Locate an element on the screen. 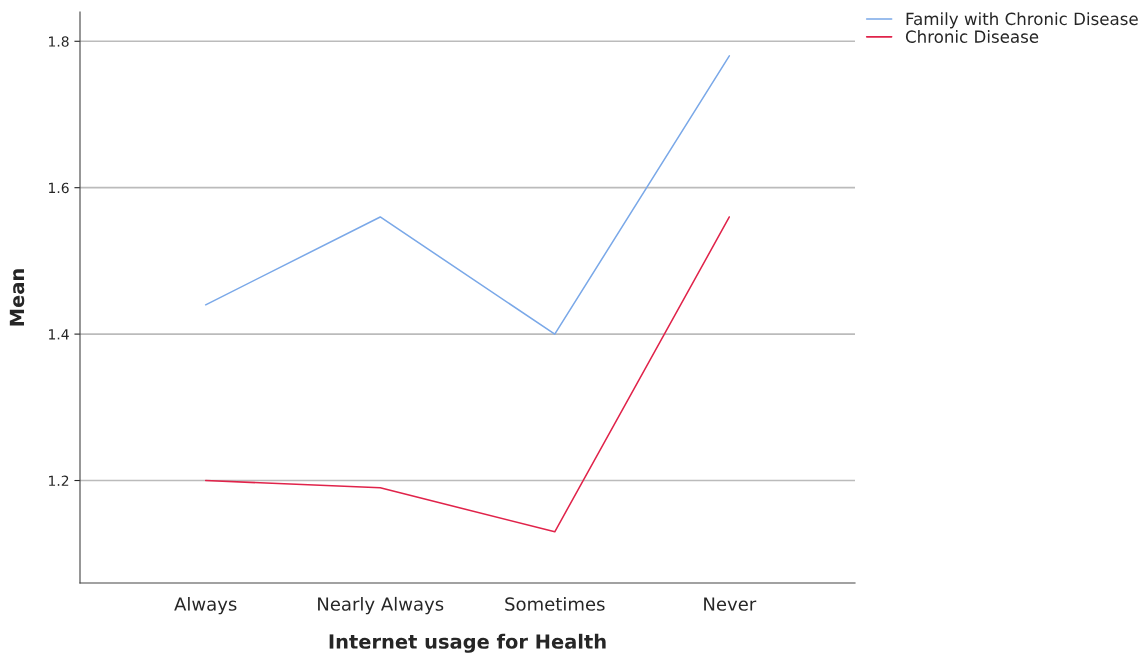  x-tick-label: Nearly Always is located at coordinates (381, 605).